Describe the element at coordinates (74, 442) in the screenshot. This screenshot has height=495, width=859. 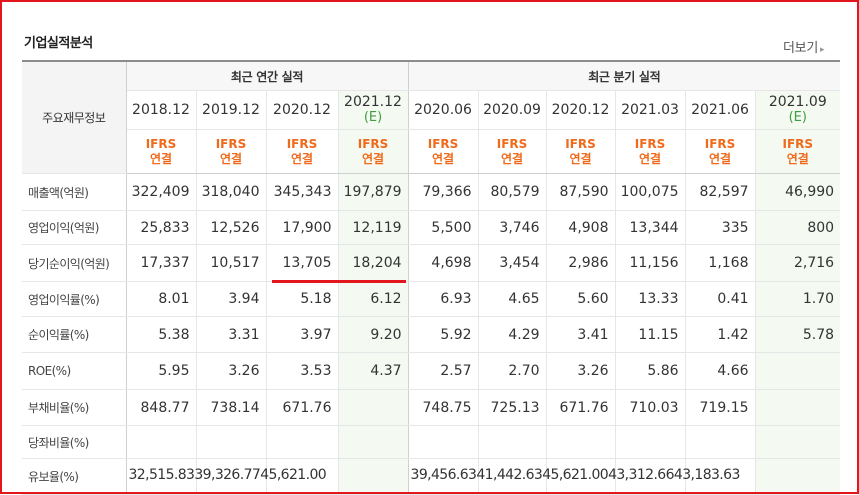
I see `row-label: 당좌비율(%)` at that location.